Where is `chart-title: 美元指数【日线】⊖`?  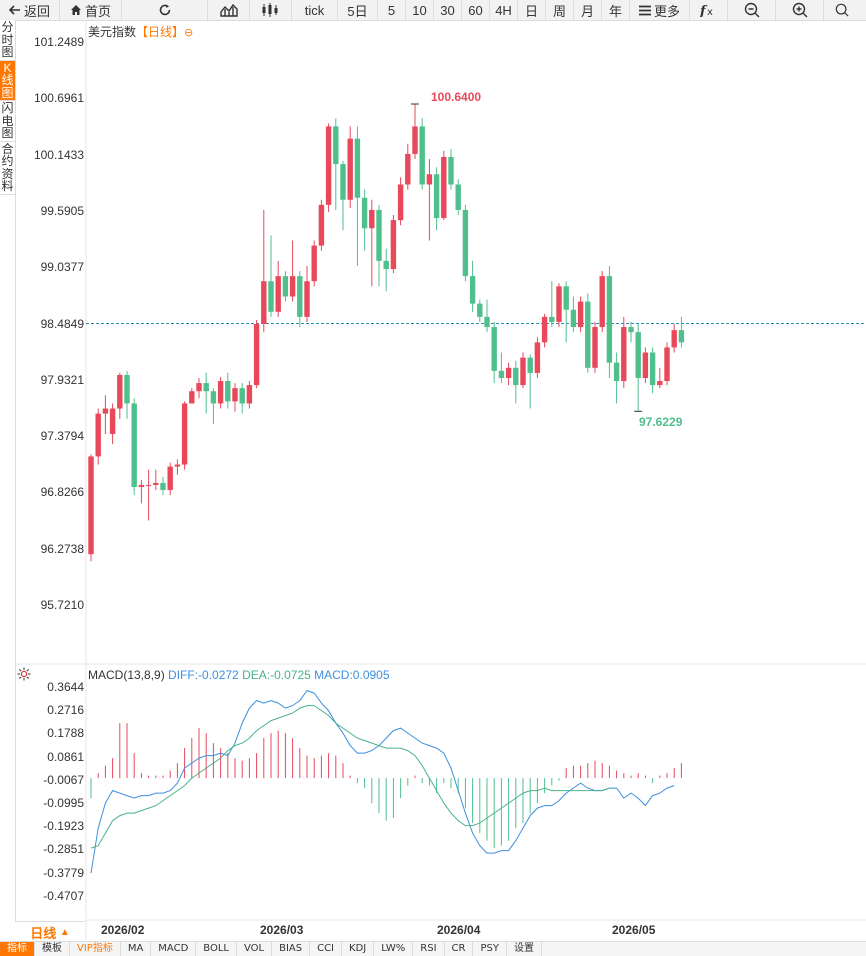 chart-title: 美元指数【日线】⊖ is located at coordinates (140, 31).